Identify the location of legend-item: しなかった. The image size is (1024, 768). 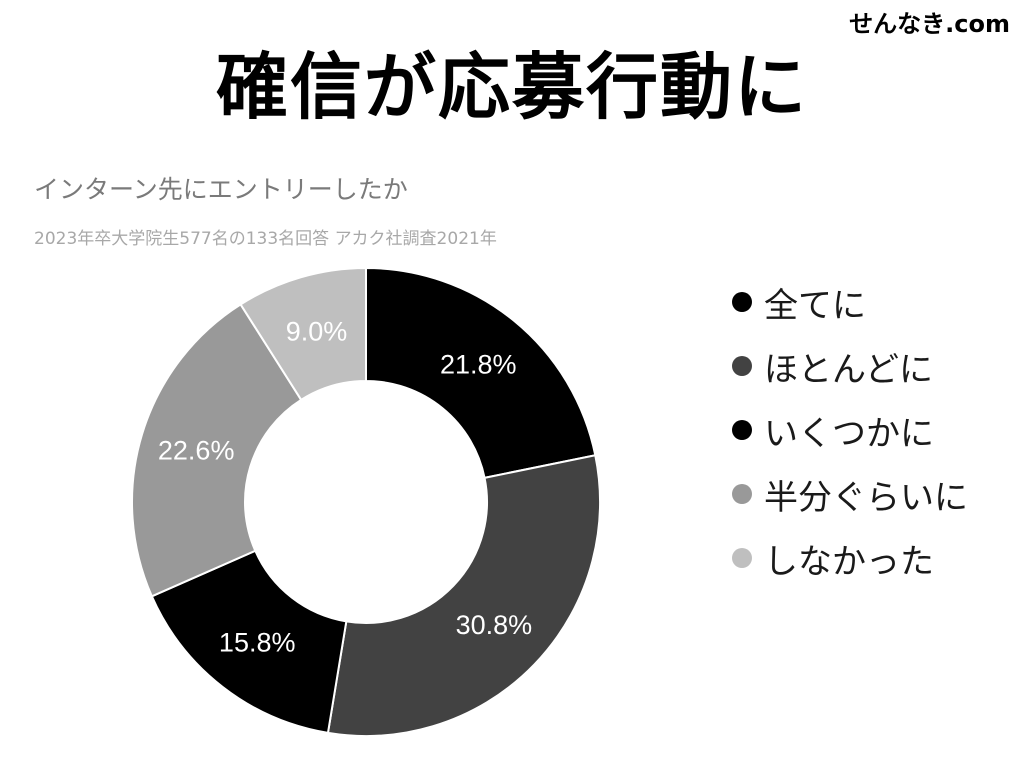
(850, 558).